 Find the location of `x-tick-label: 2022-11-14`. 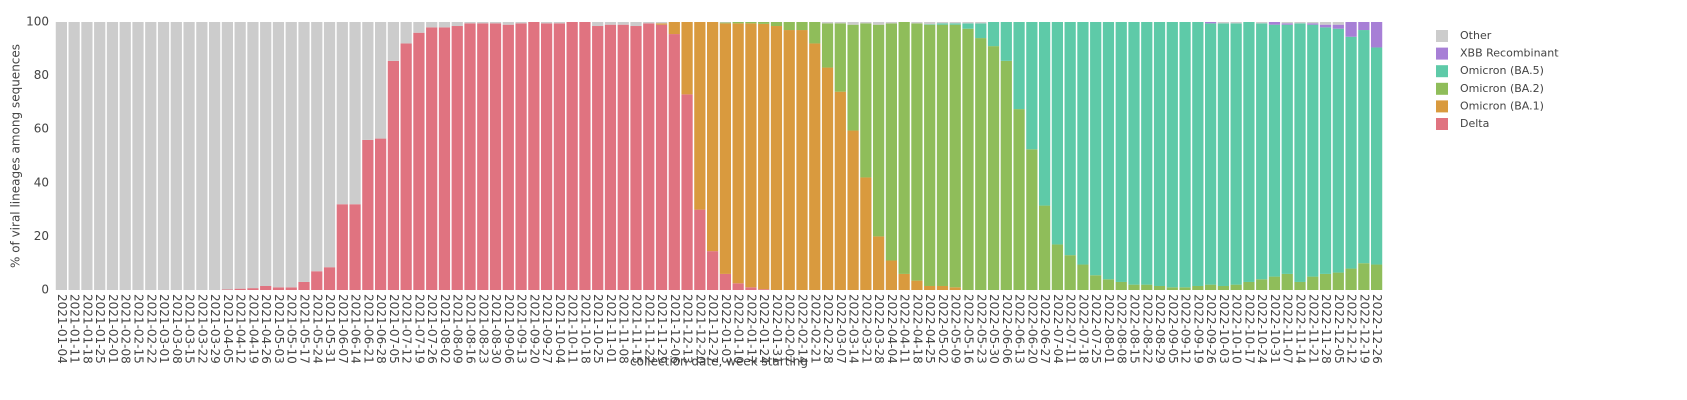

x-tick-label: 2022-11-14 is located at coordinates (1301, 329).